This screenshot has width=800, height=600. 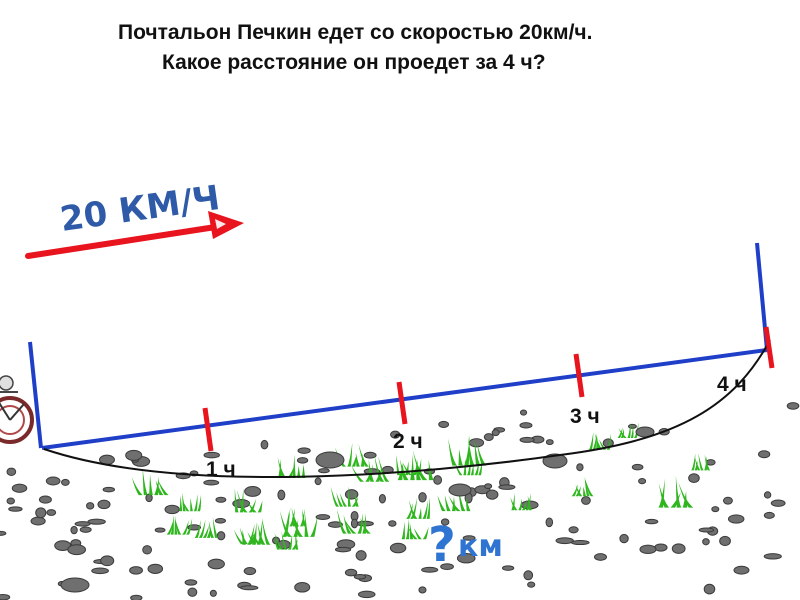 I want to click on problem-line-2: Какое расстояние он проедет за 4 ч?, so click(x=354, y=62).